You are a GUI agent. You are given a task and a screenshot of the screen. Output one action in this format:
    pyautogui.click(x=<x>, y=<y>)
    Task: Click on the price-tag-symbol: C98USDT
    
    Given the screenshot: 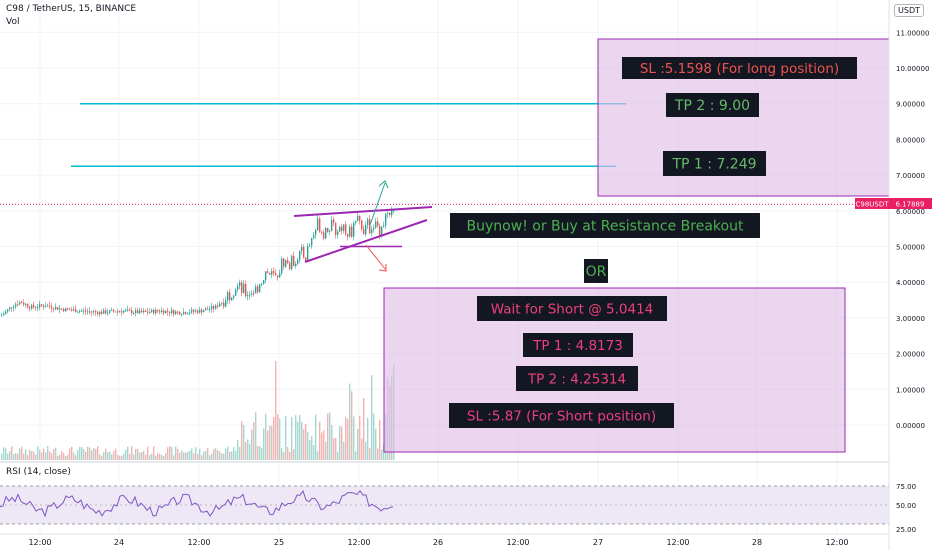 What is the action you would take?
    pyautogui.click(x=872, y=205)
    